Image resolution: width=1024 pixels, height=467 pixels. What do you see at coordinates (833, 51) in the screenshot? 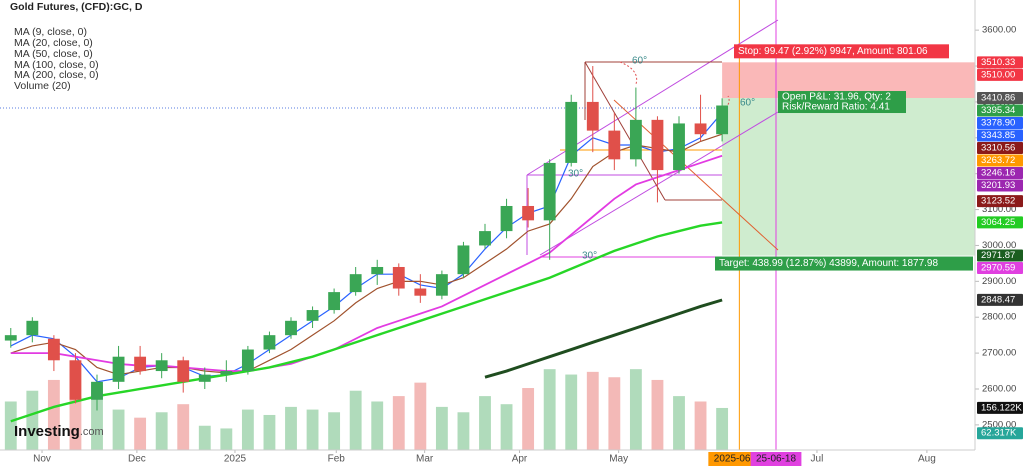
I see `stop-label: Stop: 99.47 (2.92%) 9947, Amount: 801.06` at bounding box center [833, 51].